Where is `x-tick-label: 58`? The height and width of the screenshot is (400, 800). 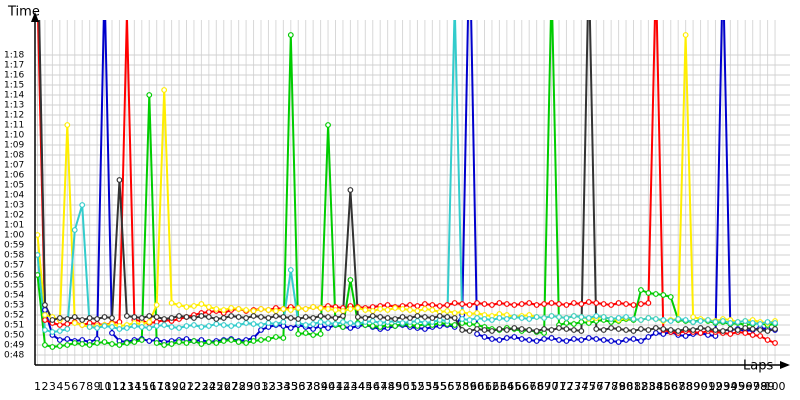
x-tick-label: 58 is located at coordinates (462, 386).